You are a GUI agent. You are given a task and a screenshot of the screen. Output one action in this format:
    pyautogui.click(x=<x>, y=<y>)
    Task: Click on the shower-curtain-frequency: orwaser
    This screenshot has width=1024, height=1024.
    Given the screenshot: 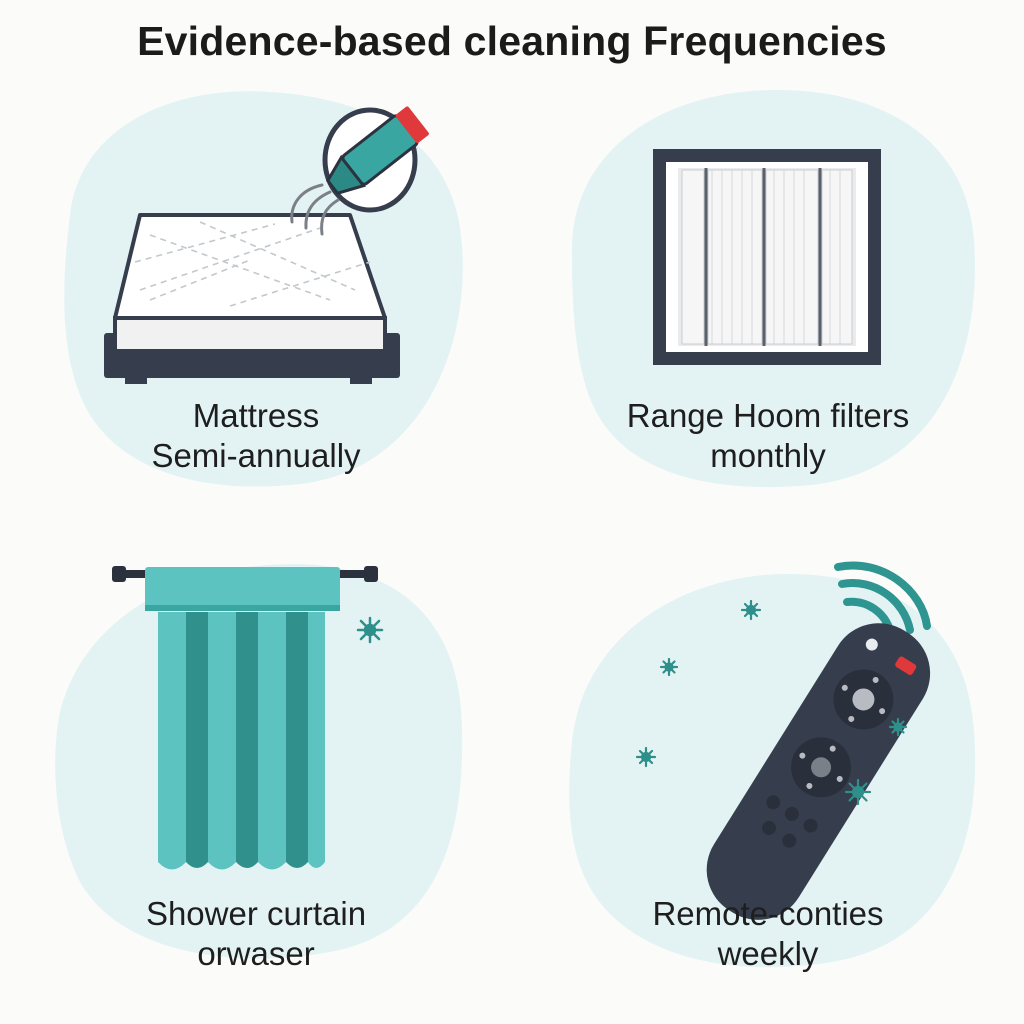 What is the action you would take?
    pyautogui.click(x=256, y=953)
    